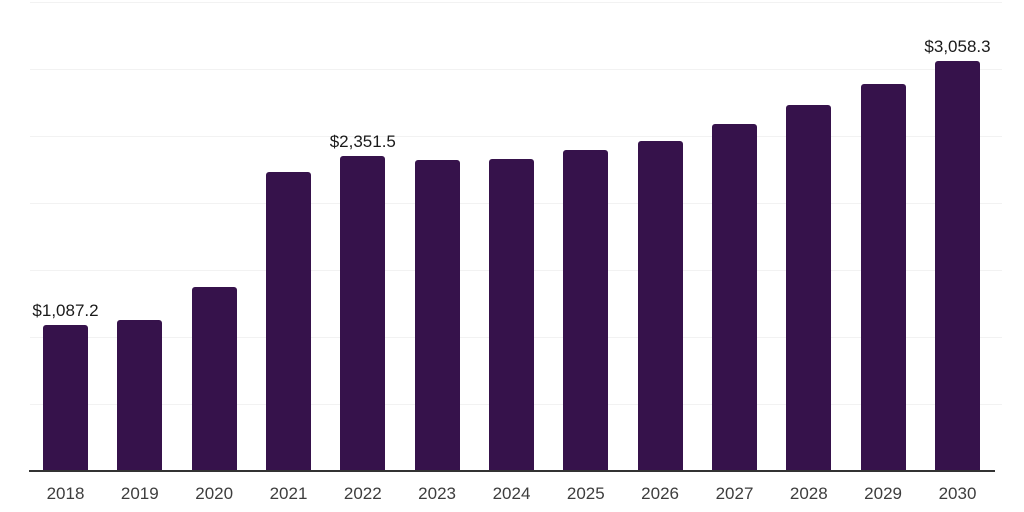  I want to click on x-tick-2024: 2024, so click(511, 493).